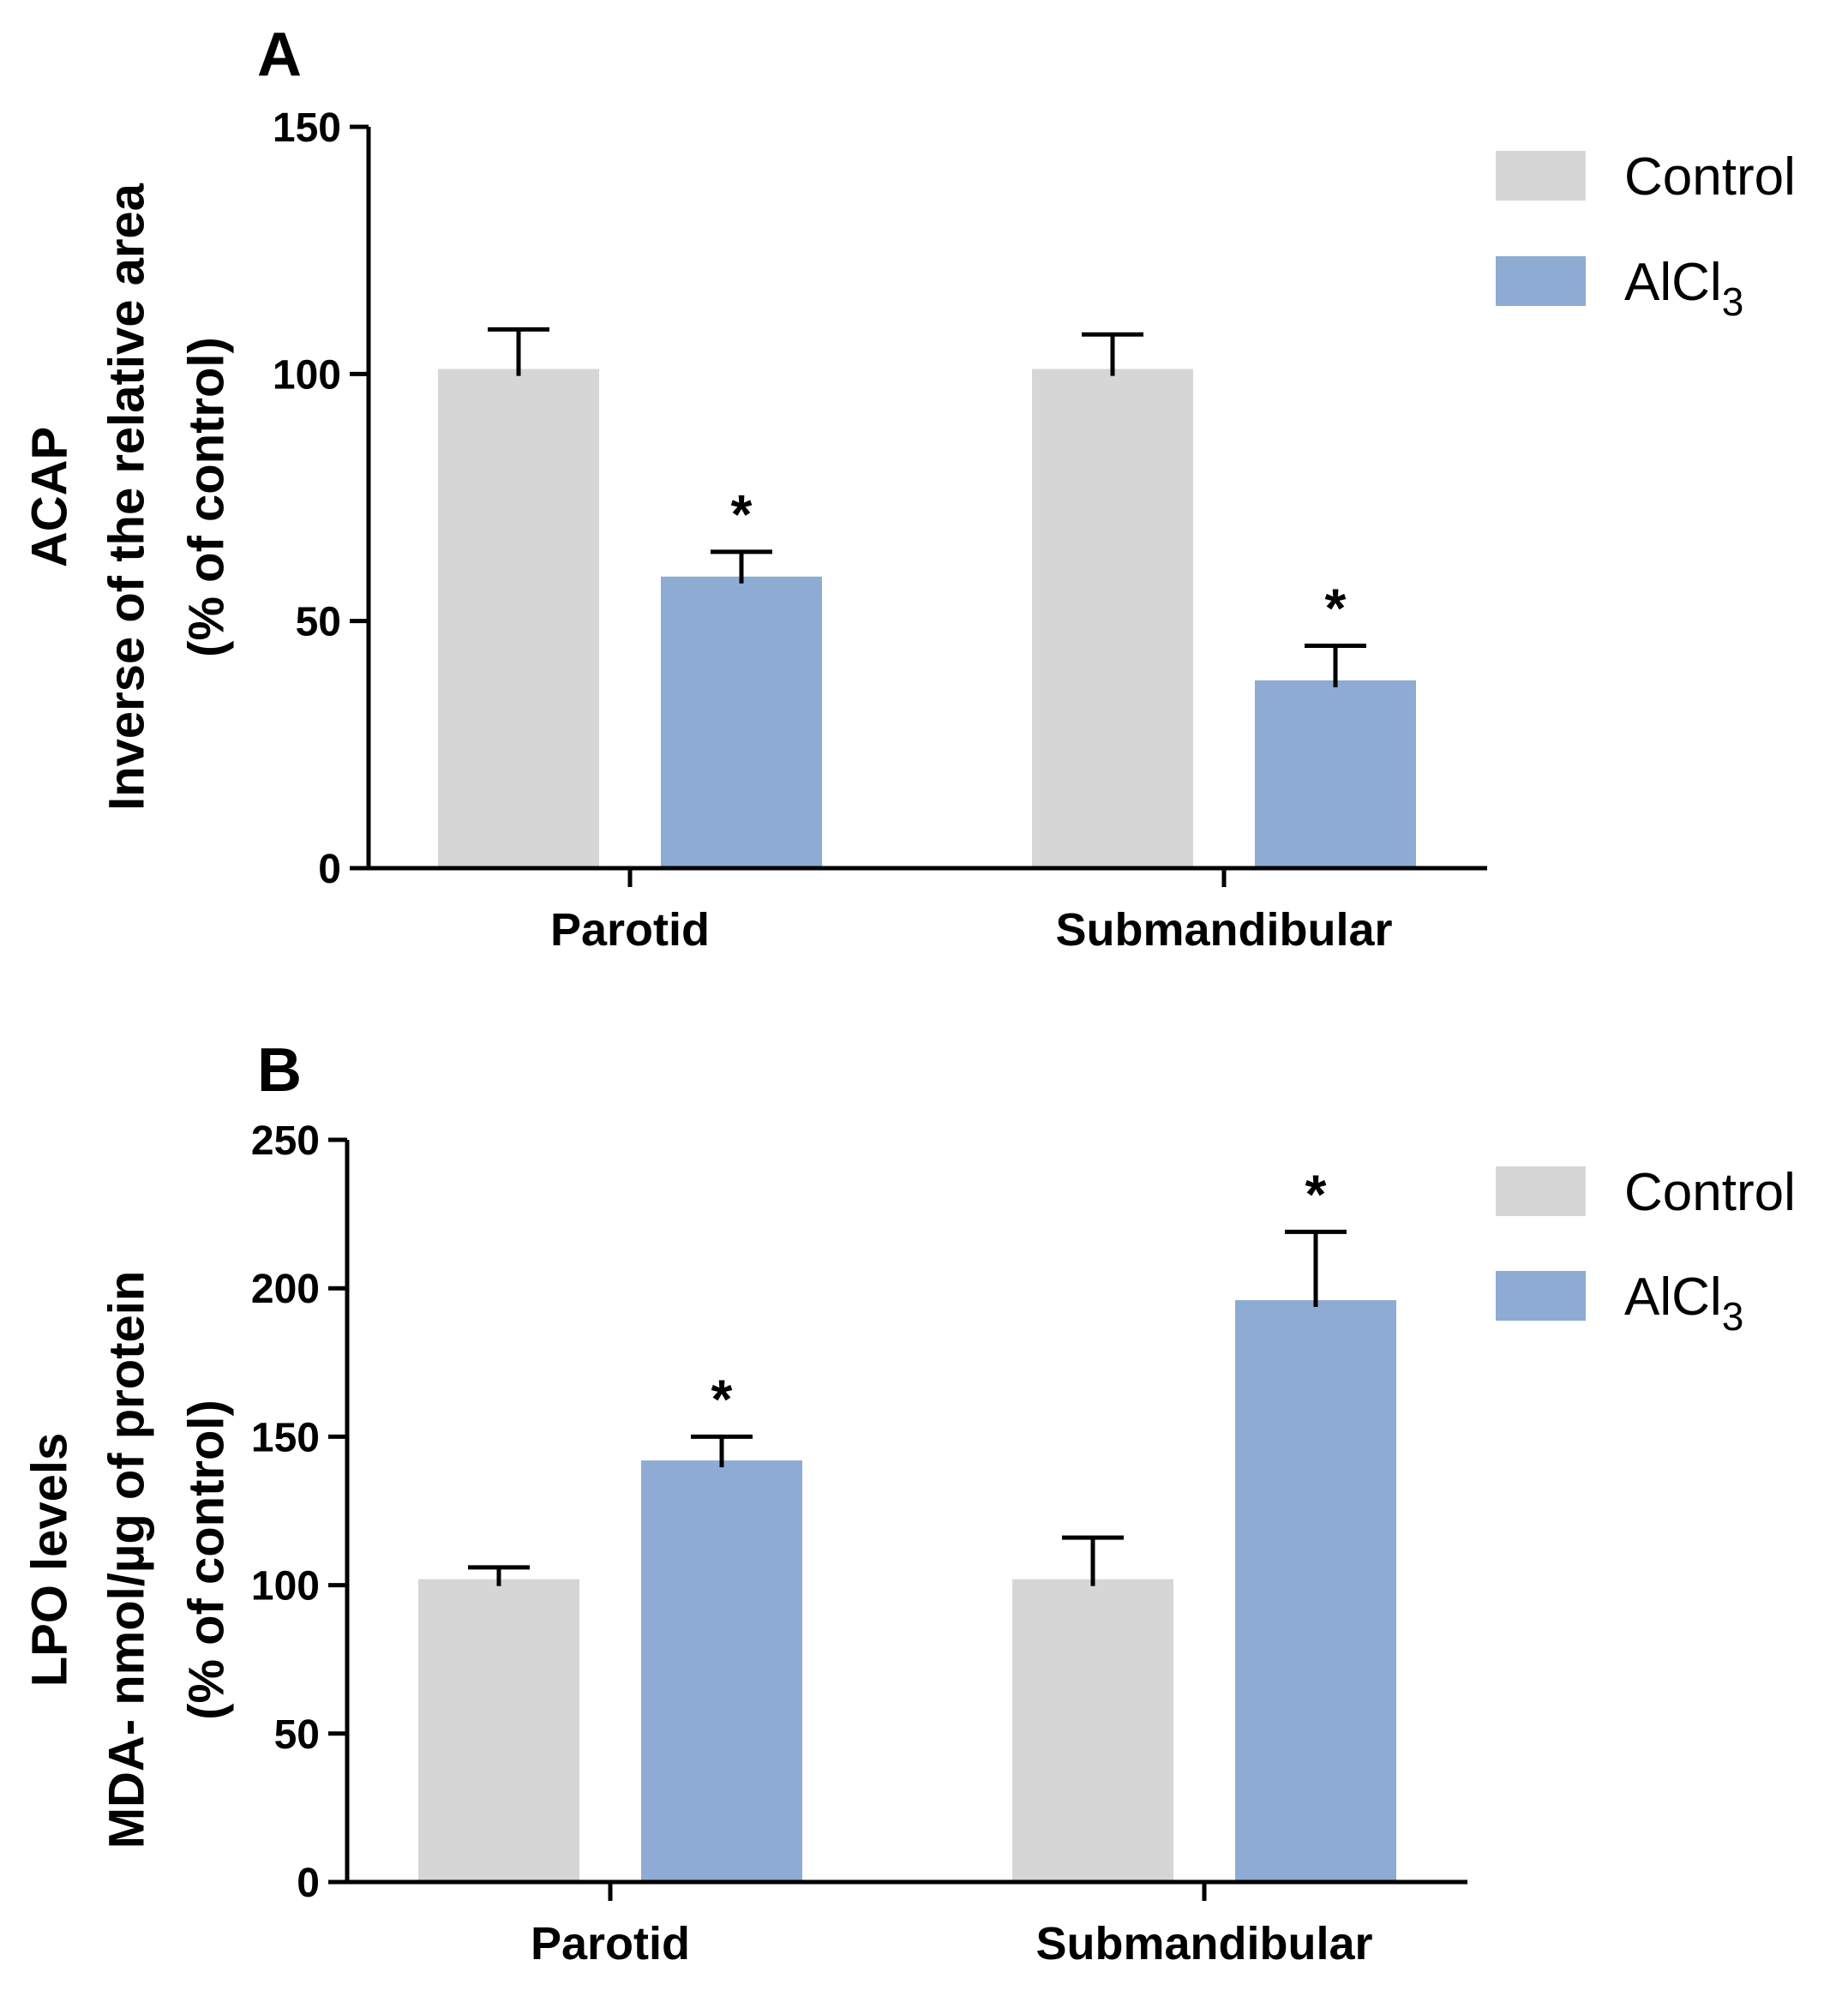 The image size is (1848, 2008). I want to click on y-axis-label-line: Inverse of the relative area, so click(126, 497).